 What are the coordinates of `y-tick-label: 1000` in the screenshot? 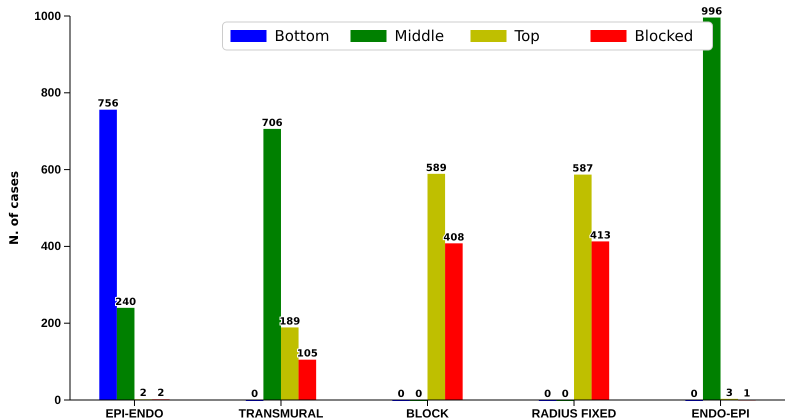 It's located at (48, 15).